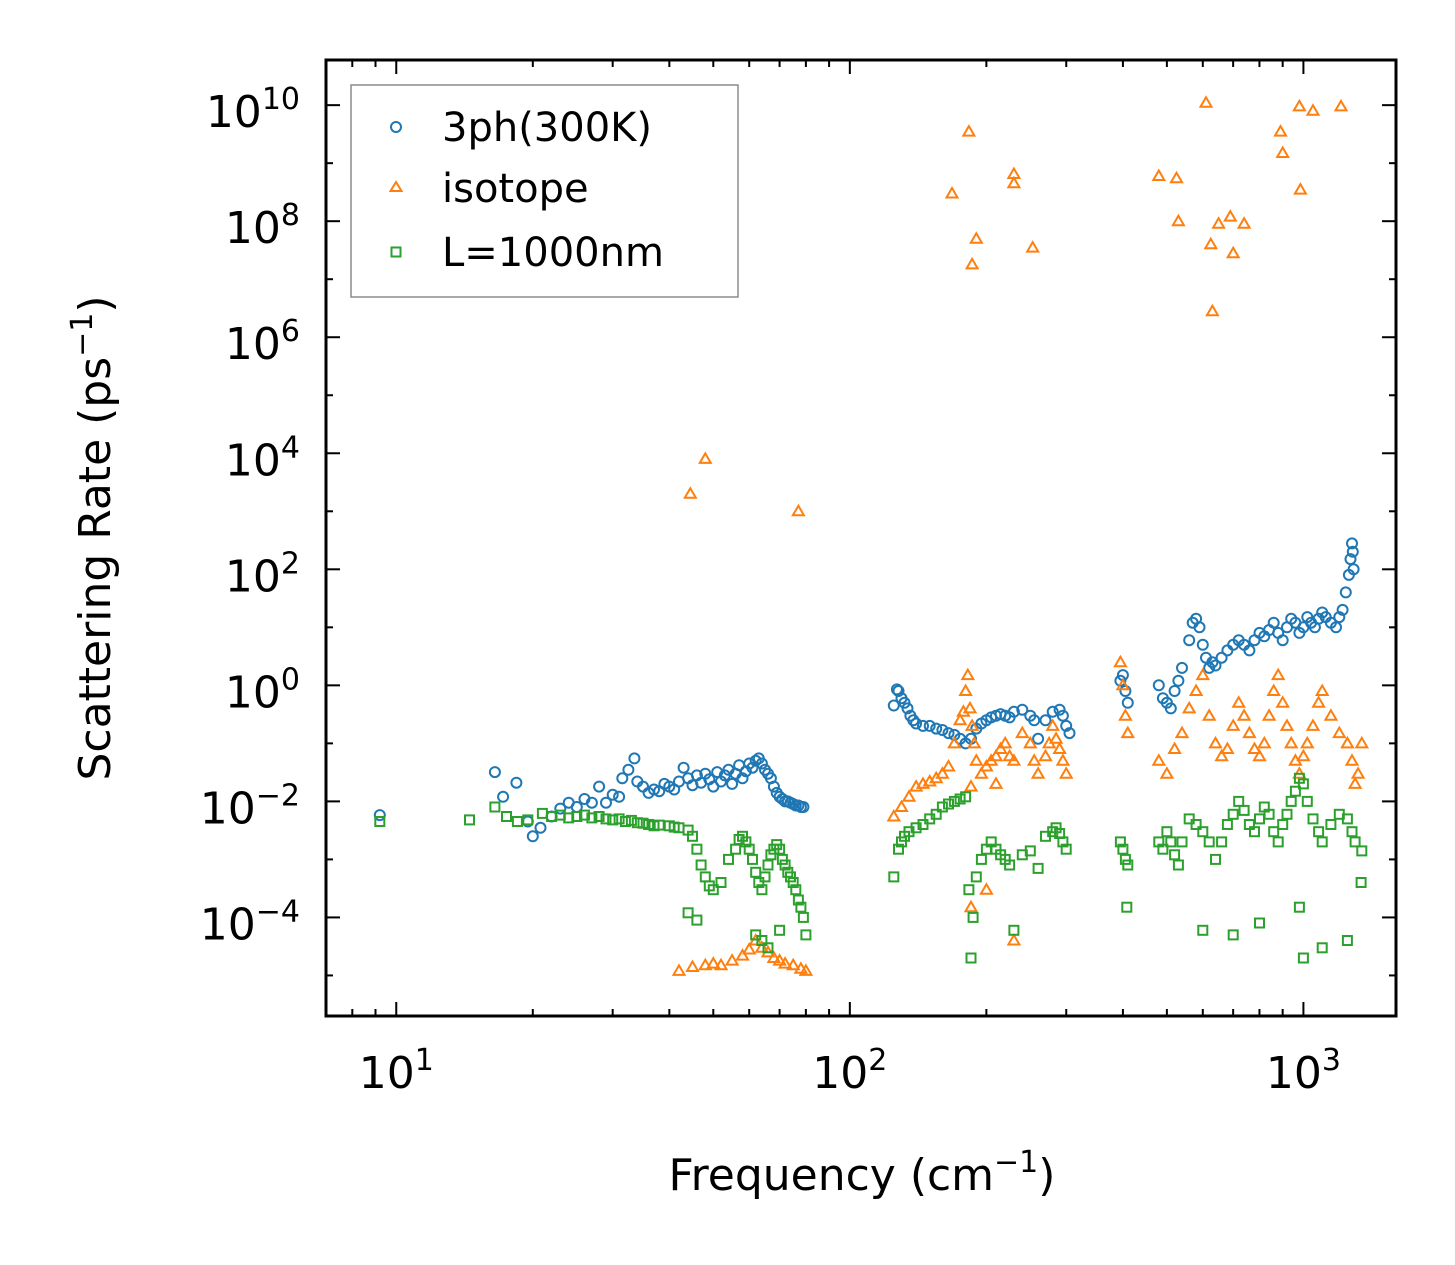 The height and width of the screenshot is (1265, 1455). Describe the element at coordinates (515, 189) in the screenshot. I see `legend-label-isotope: isotope` at that location.